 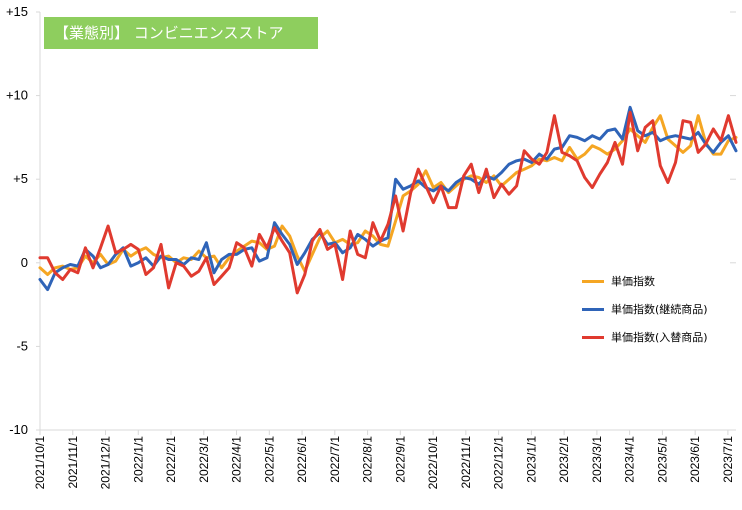 I want to click on legend-item-continuing: 単価指数(継続商品), so click(x=645, y=309).